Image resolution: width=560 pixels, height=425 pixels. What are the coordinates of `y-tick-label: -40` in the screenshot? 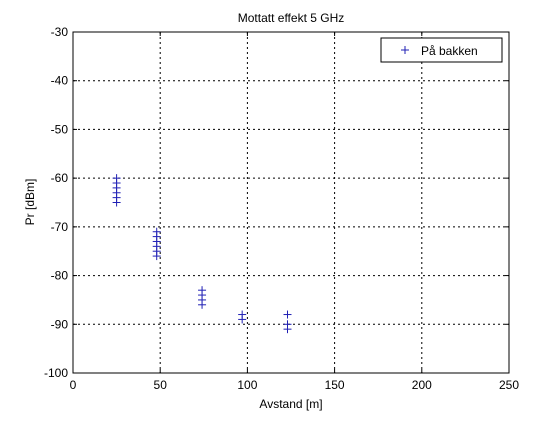 It's located at (60, 81).